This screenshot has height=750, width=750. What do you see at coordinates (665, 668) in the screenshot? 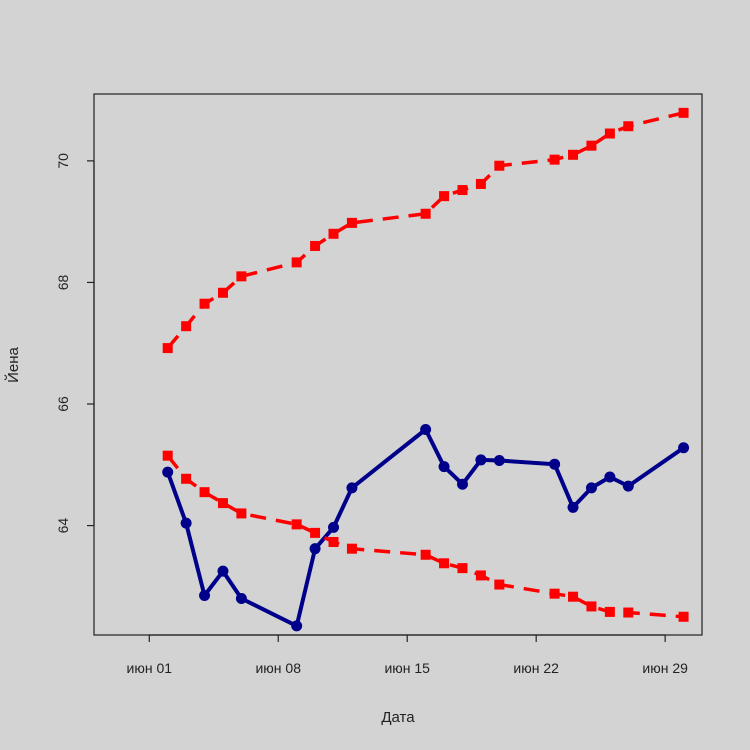
I see `x-tick-label: июн 29` at bounding box center [665, 668].